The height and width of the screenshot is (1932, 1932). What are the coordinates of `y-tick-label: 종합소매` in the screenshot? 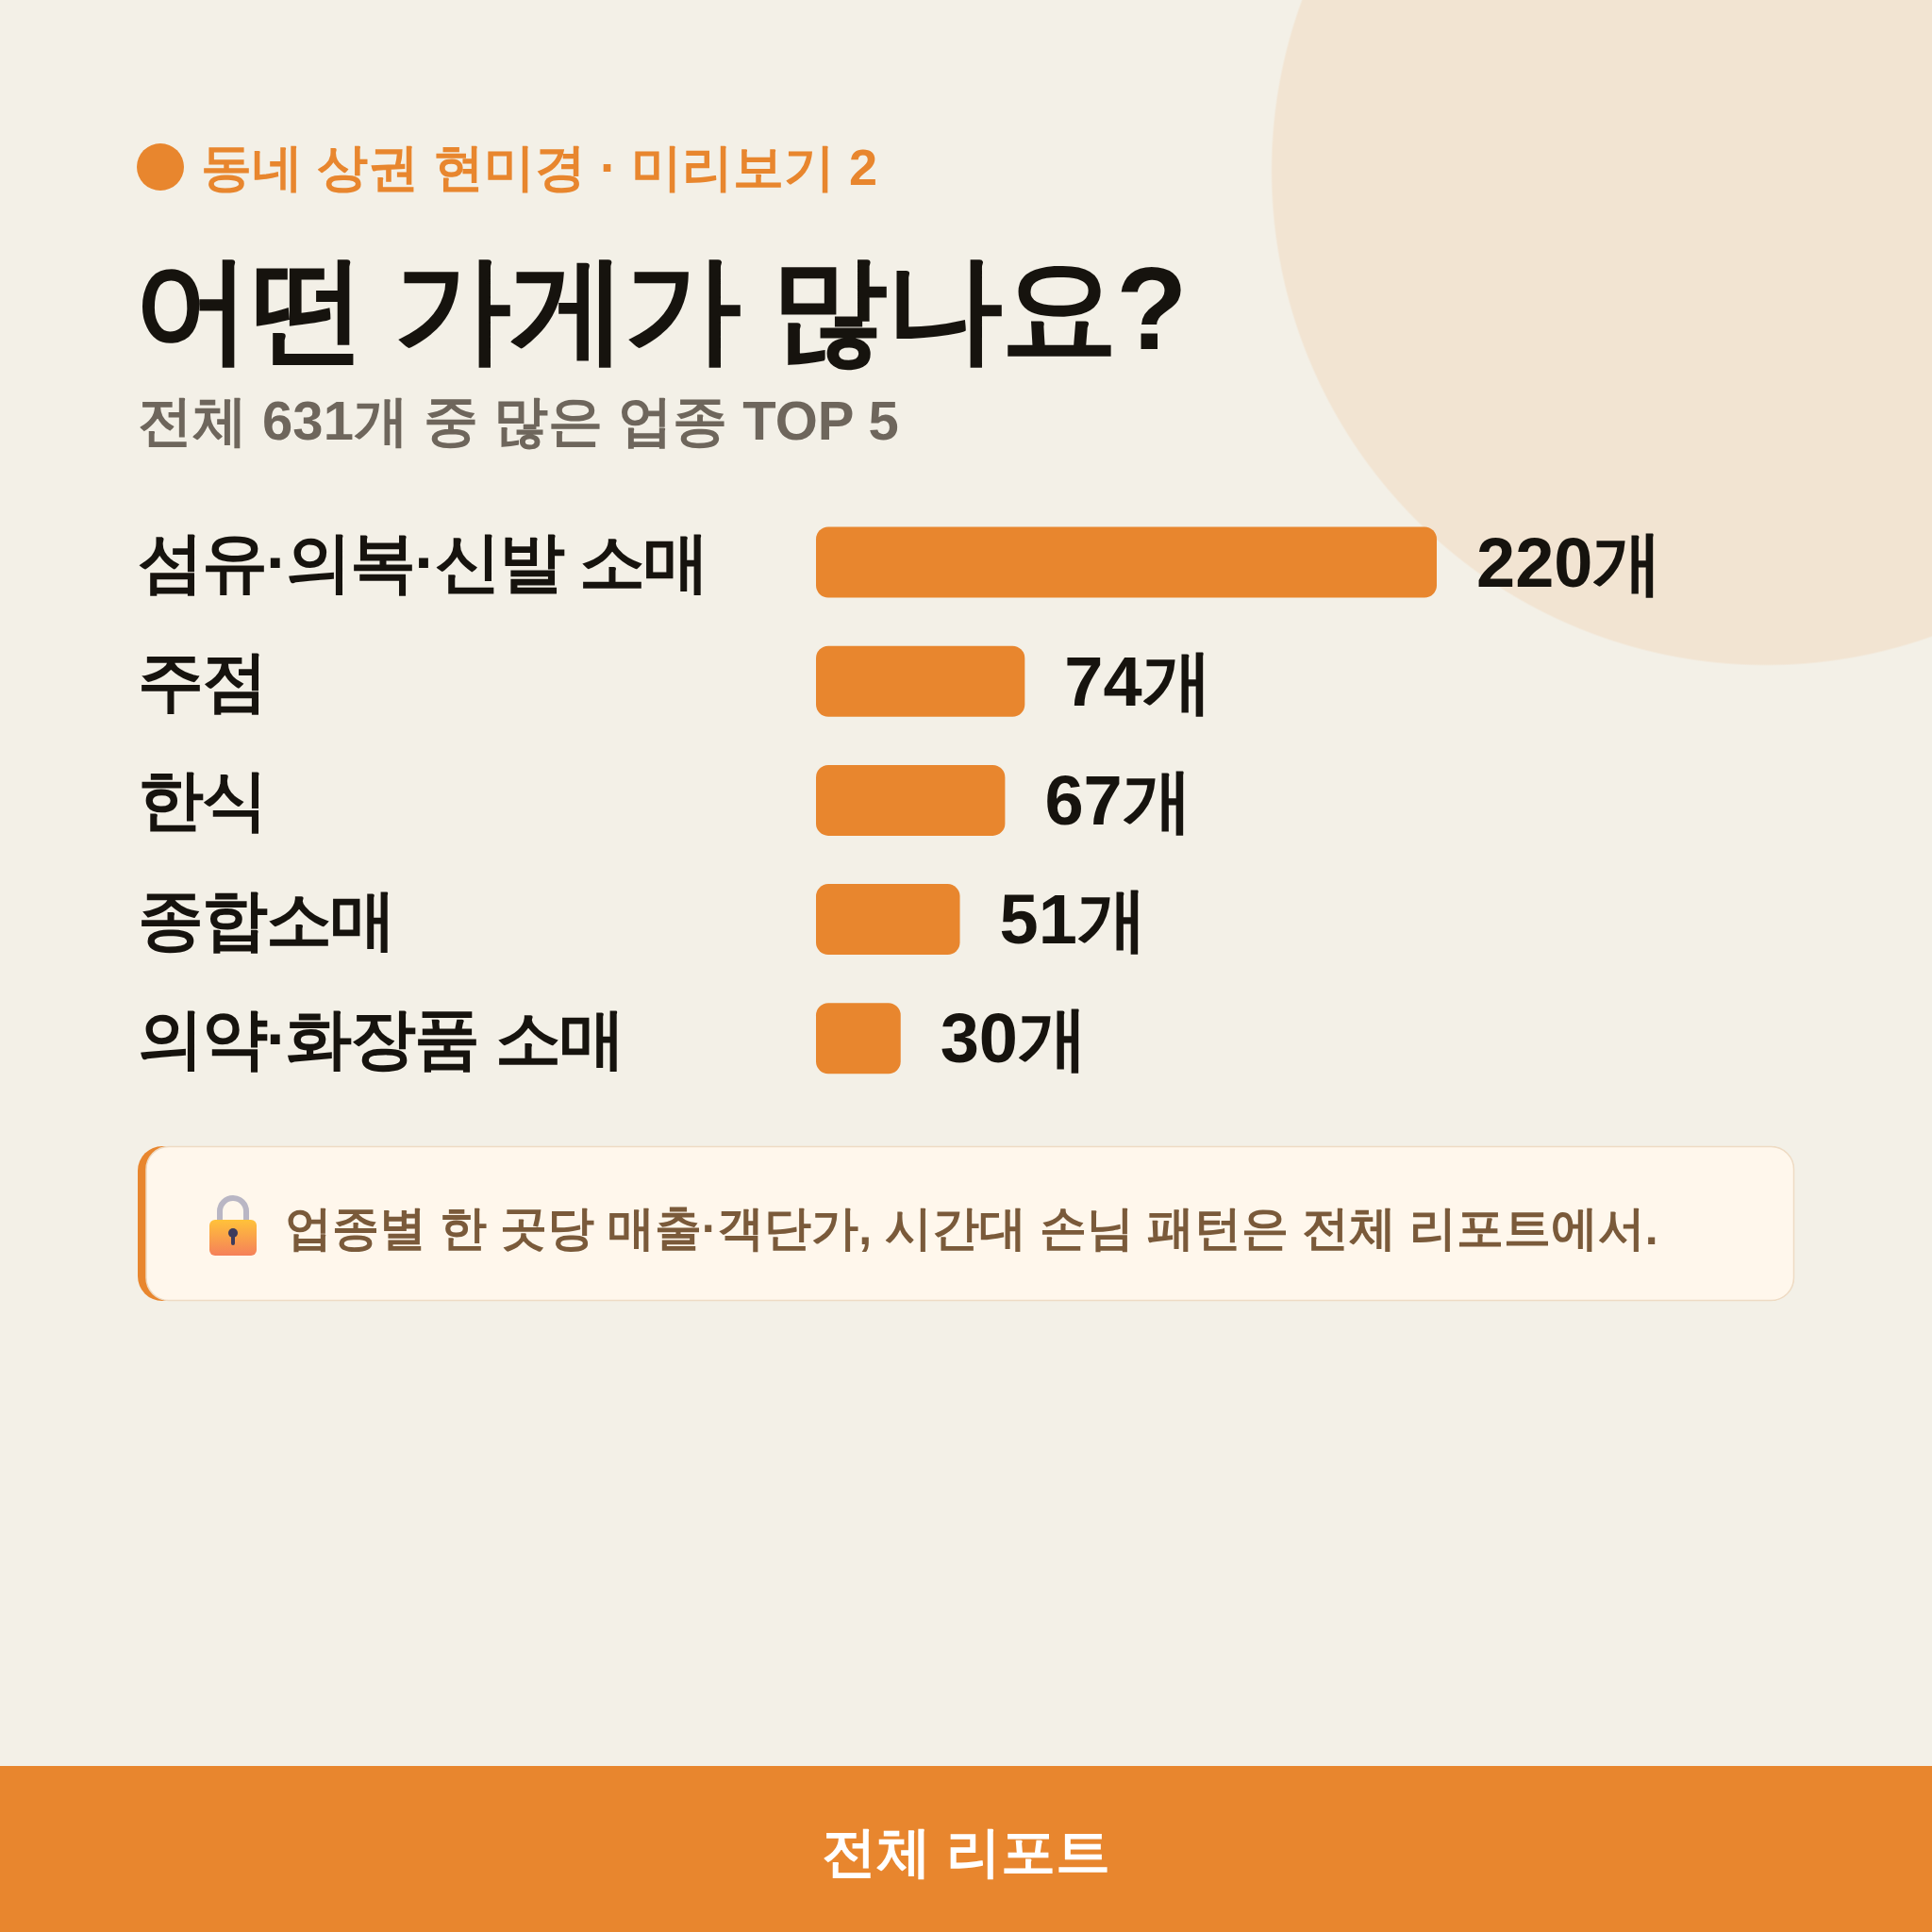 It's located at (266, 920).